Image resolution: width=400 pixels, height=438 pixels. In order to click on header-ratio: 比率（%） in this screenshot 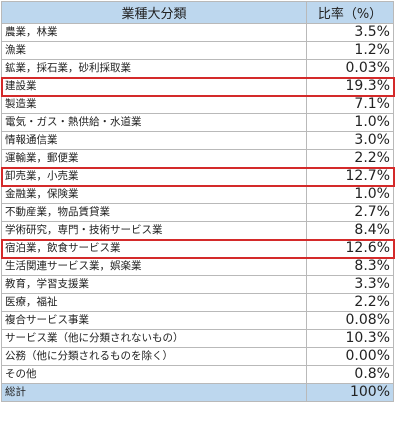, I will do `click(350, 12)`.